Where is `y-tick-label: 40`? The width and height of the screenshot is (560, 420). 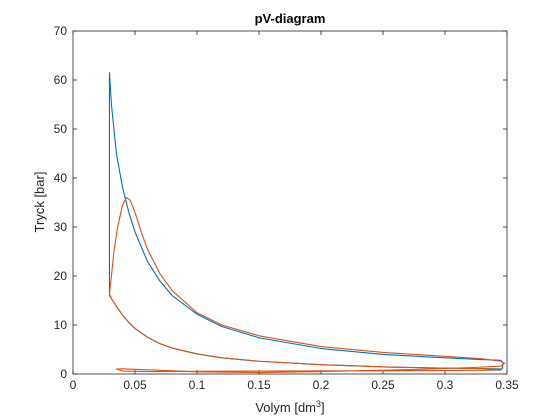
y-tick-label: 40 is located at coordinates (61, 178).